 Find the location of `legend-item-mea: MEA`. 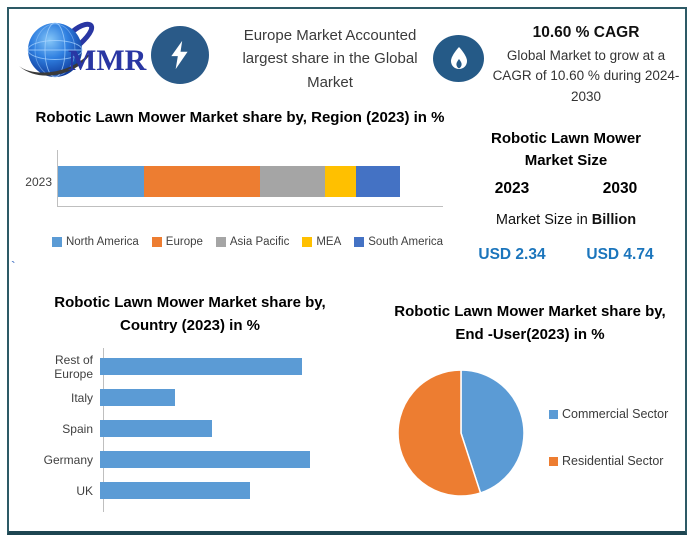

legend-item-mea: MEA is located at coordinates (321, 242).